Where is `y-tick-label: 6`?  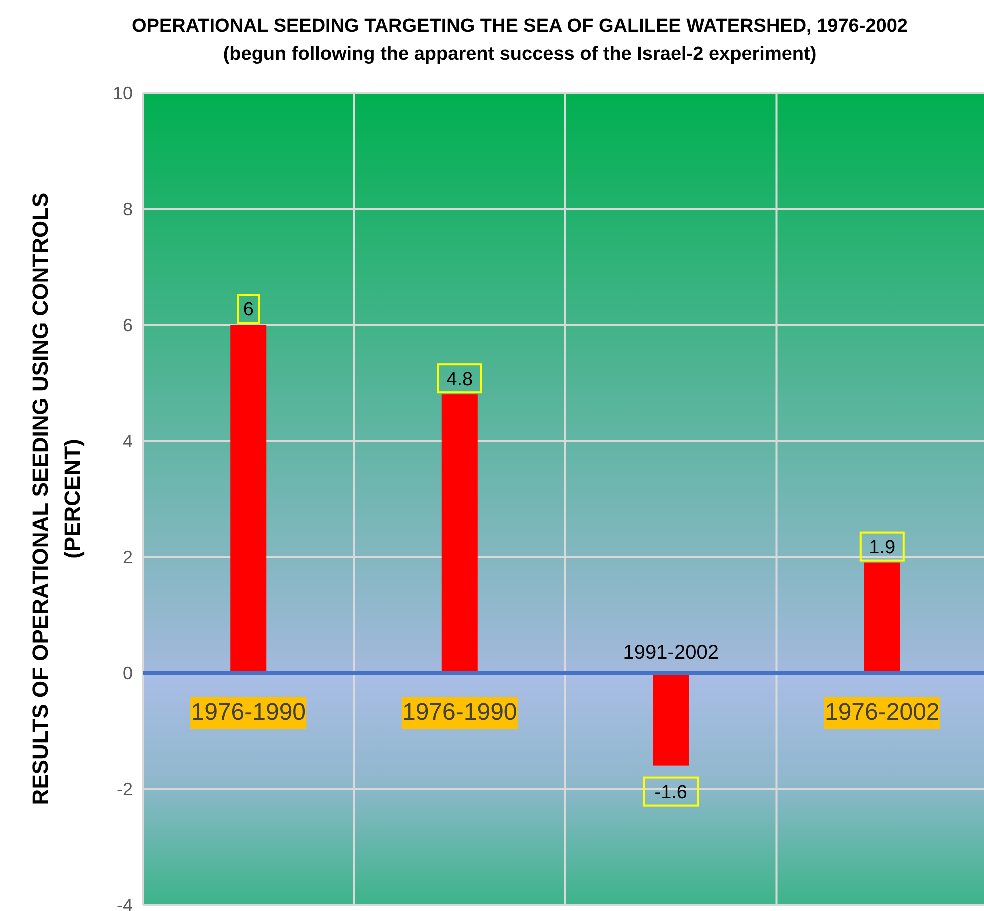
y-tick-label: 6 is located at coordinates (127, 325).